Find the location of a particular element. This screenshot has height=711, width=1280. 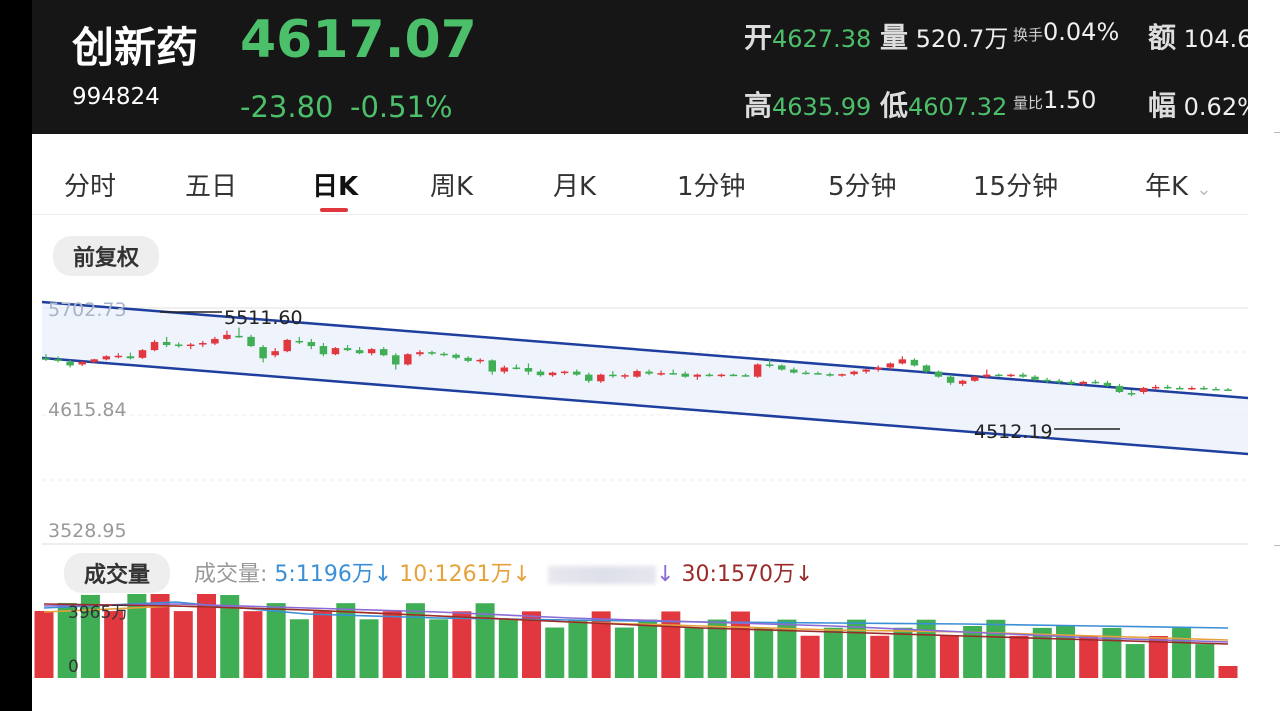

tab-intraday: 分时 is located at coordinates (90, 187).